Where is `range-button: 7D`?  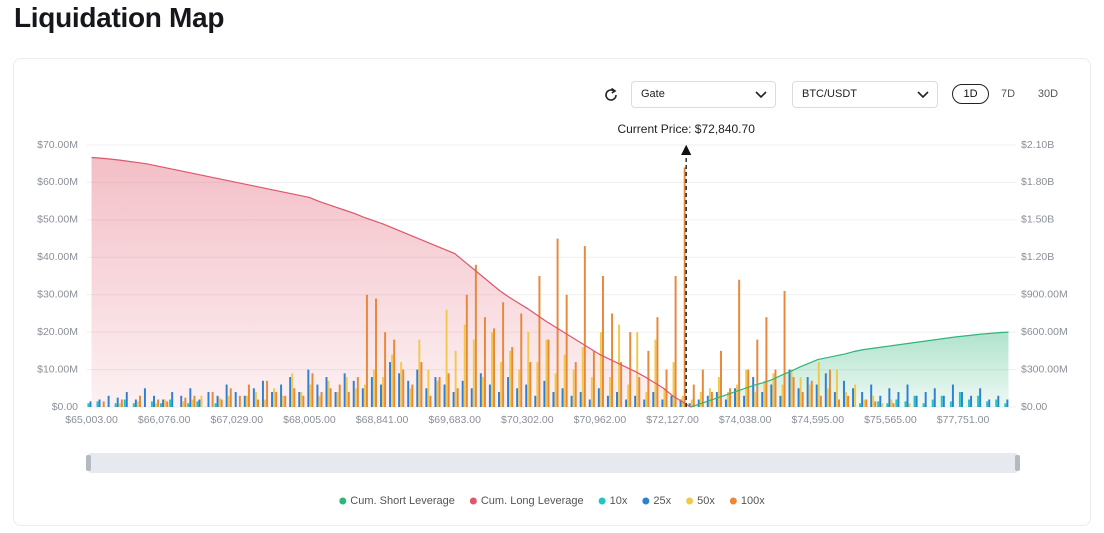
range-button: 7D is located at coordinates (1008, 94).